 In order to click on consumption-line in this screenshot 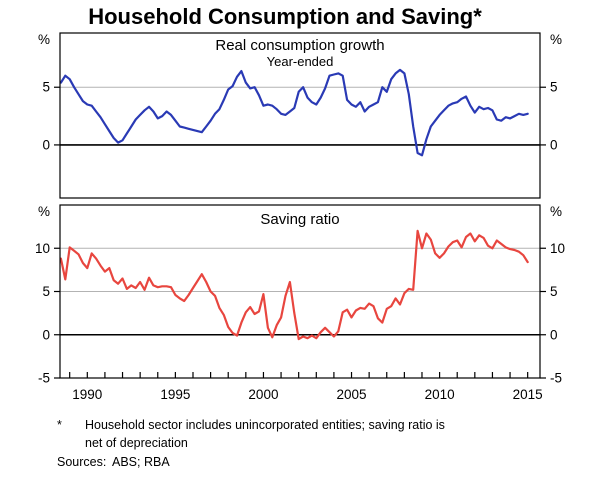, I will do `click(294, 112)`.